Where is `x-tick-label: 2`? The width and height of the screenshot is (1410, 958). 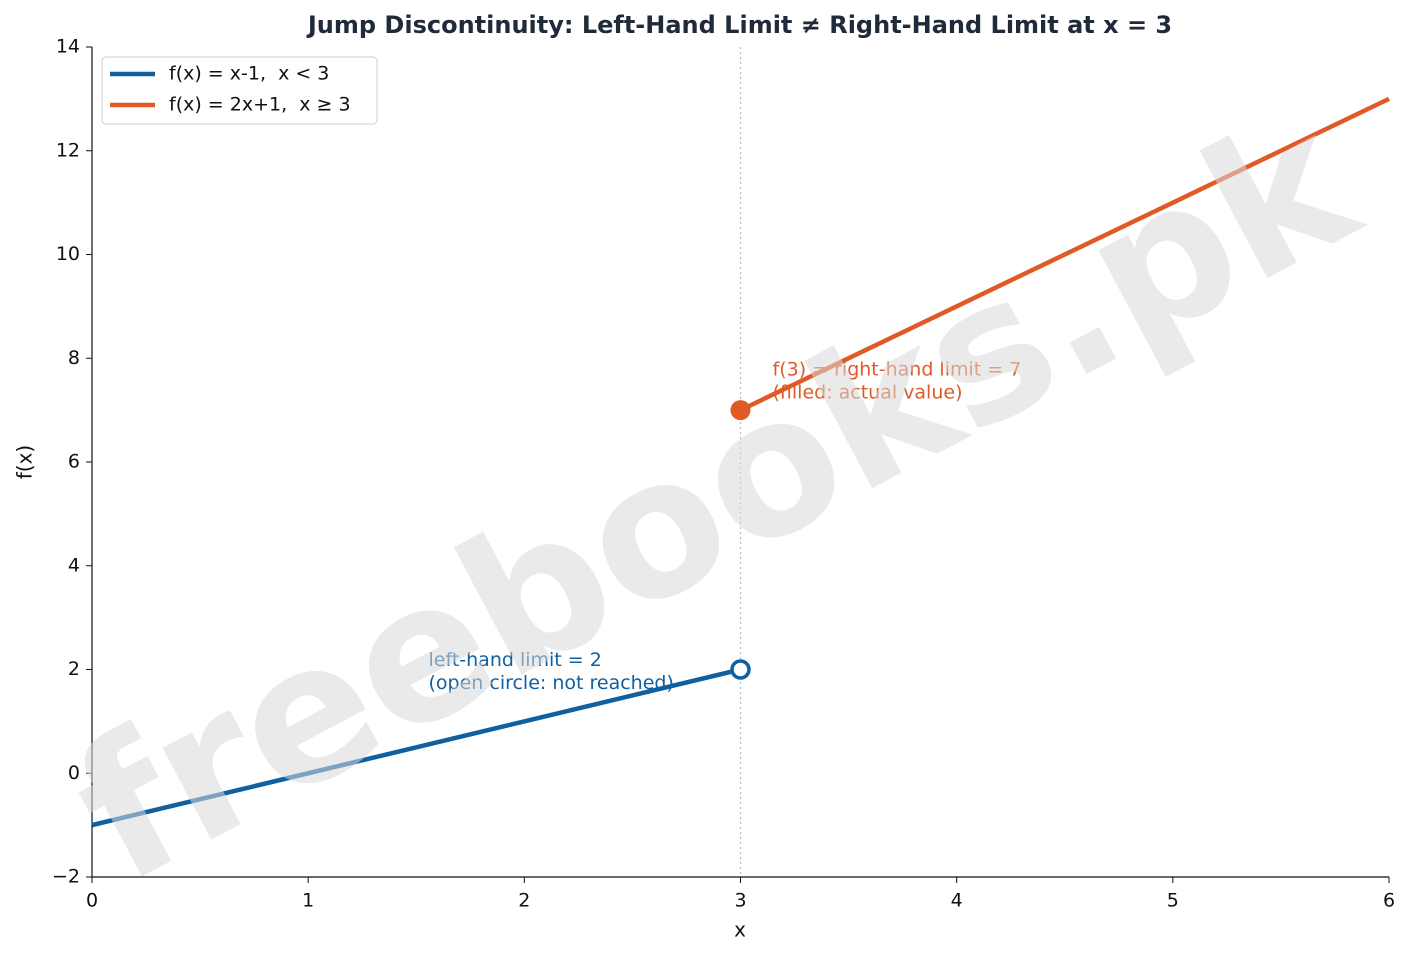 x-tick-label: 2 is located at coordinates (524, 901).